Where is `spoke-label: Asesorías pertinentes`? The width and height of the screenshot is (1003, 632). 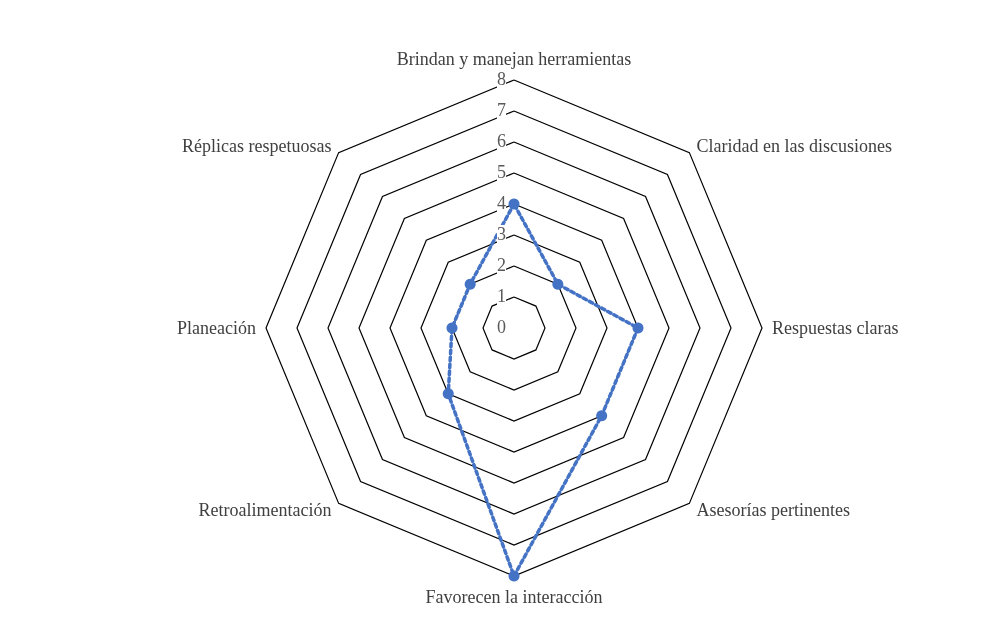 spoke-label: Asesorías pertinentes is located at coordinates (773, 510).